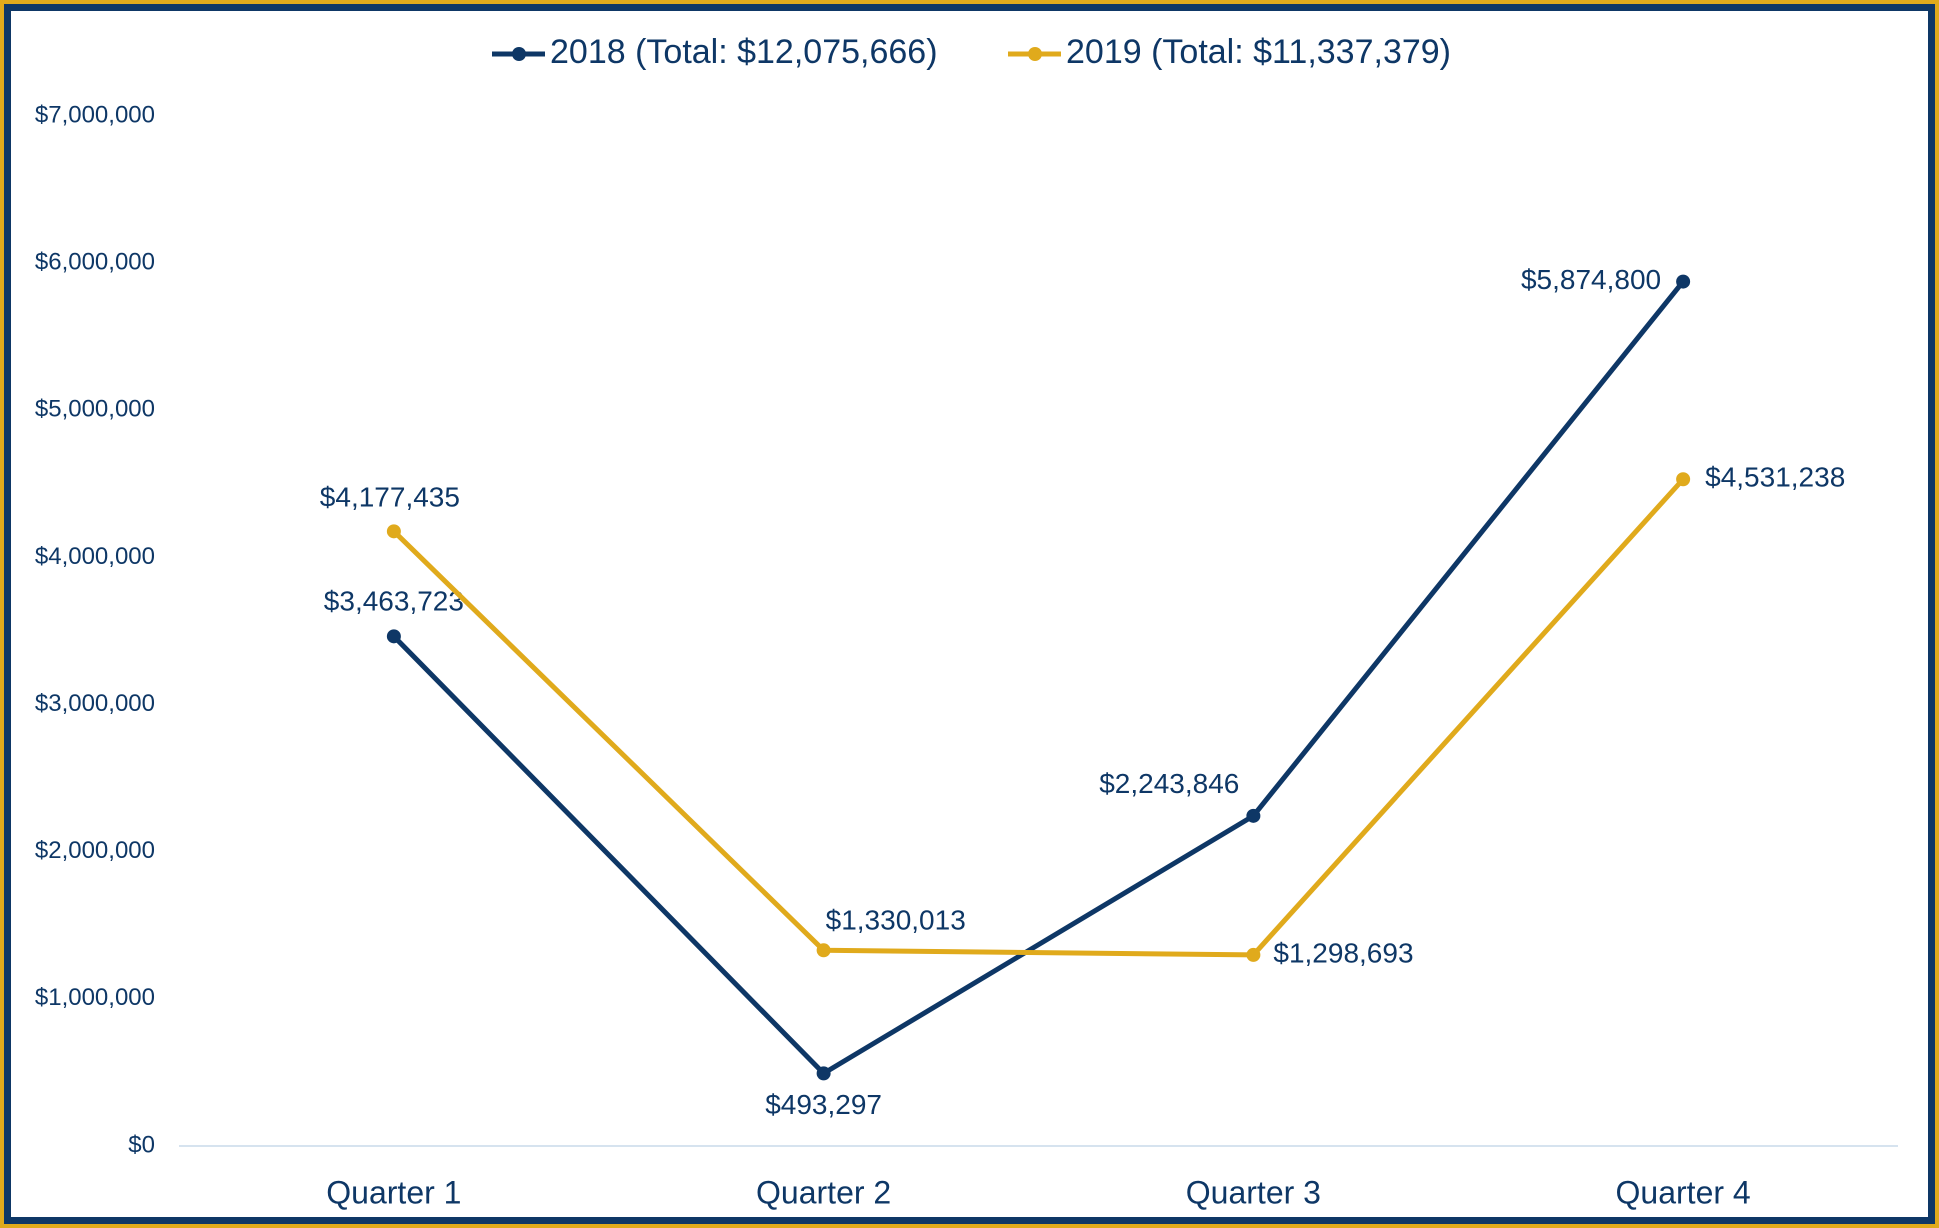 The width and height of the screenshot is (1939, 1228). I want to click on legend-label: 2019 (Total: $11,337,379), so click(1258, 52).